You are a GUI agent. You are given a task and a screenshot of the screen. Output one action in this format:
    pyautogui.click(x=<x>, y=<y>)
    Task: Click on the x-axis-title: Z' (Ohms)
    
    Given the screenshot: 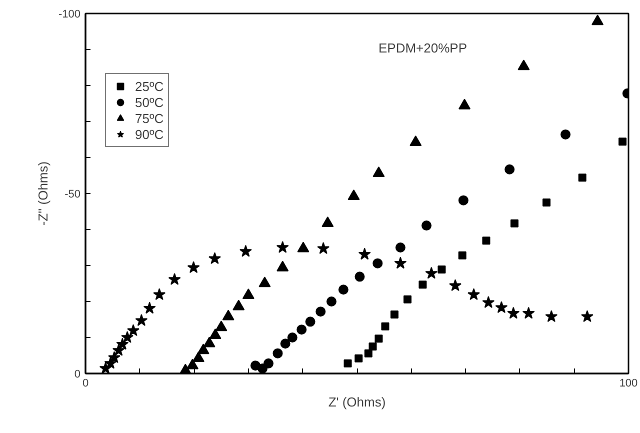 What is the action you would take?
    pyautogui.click(x=357, y=402)
    